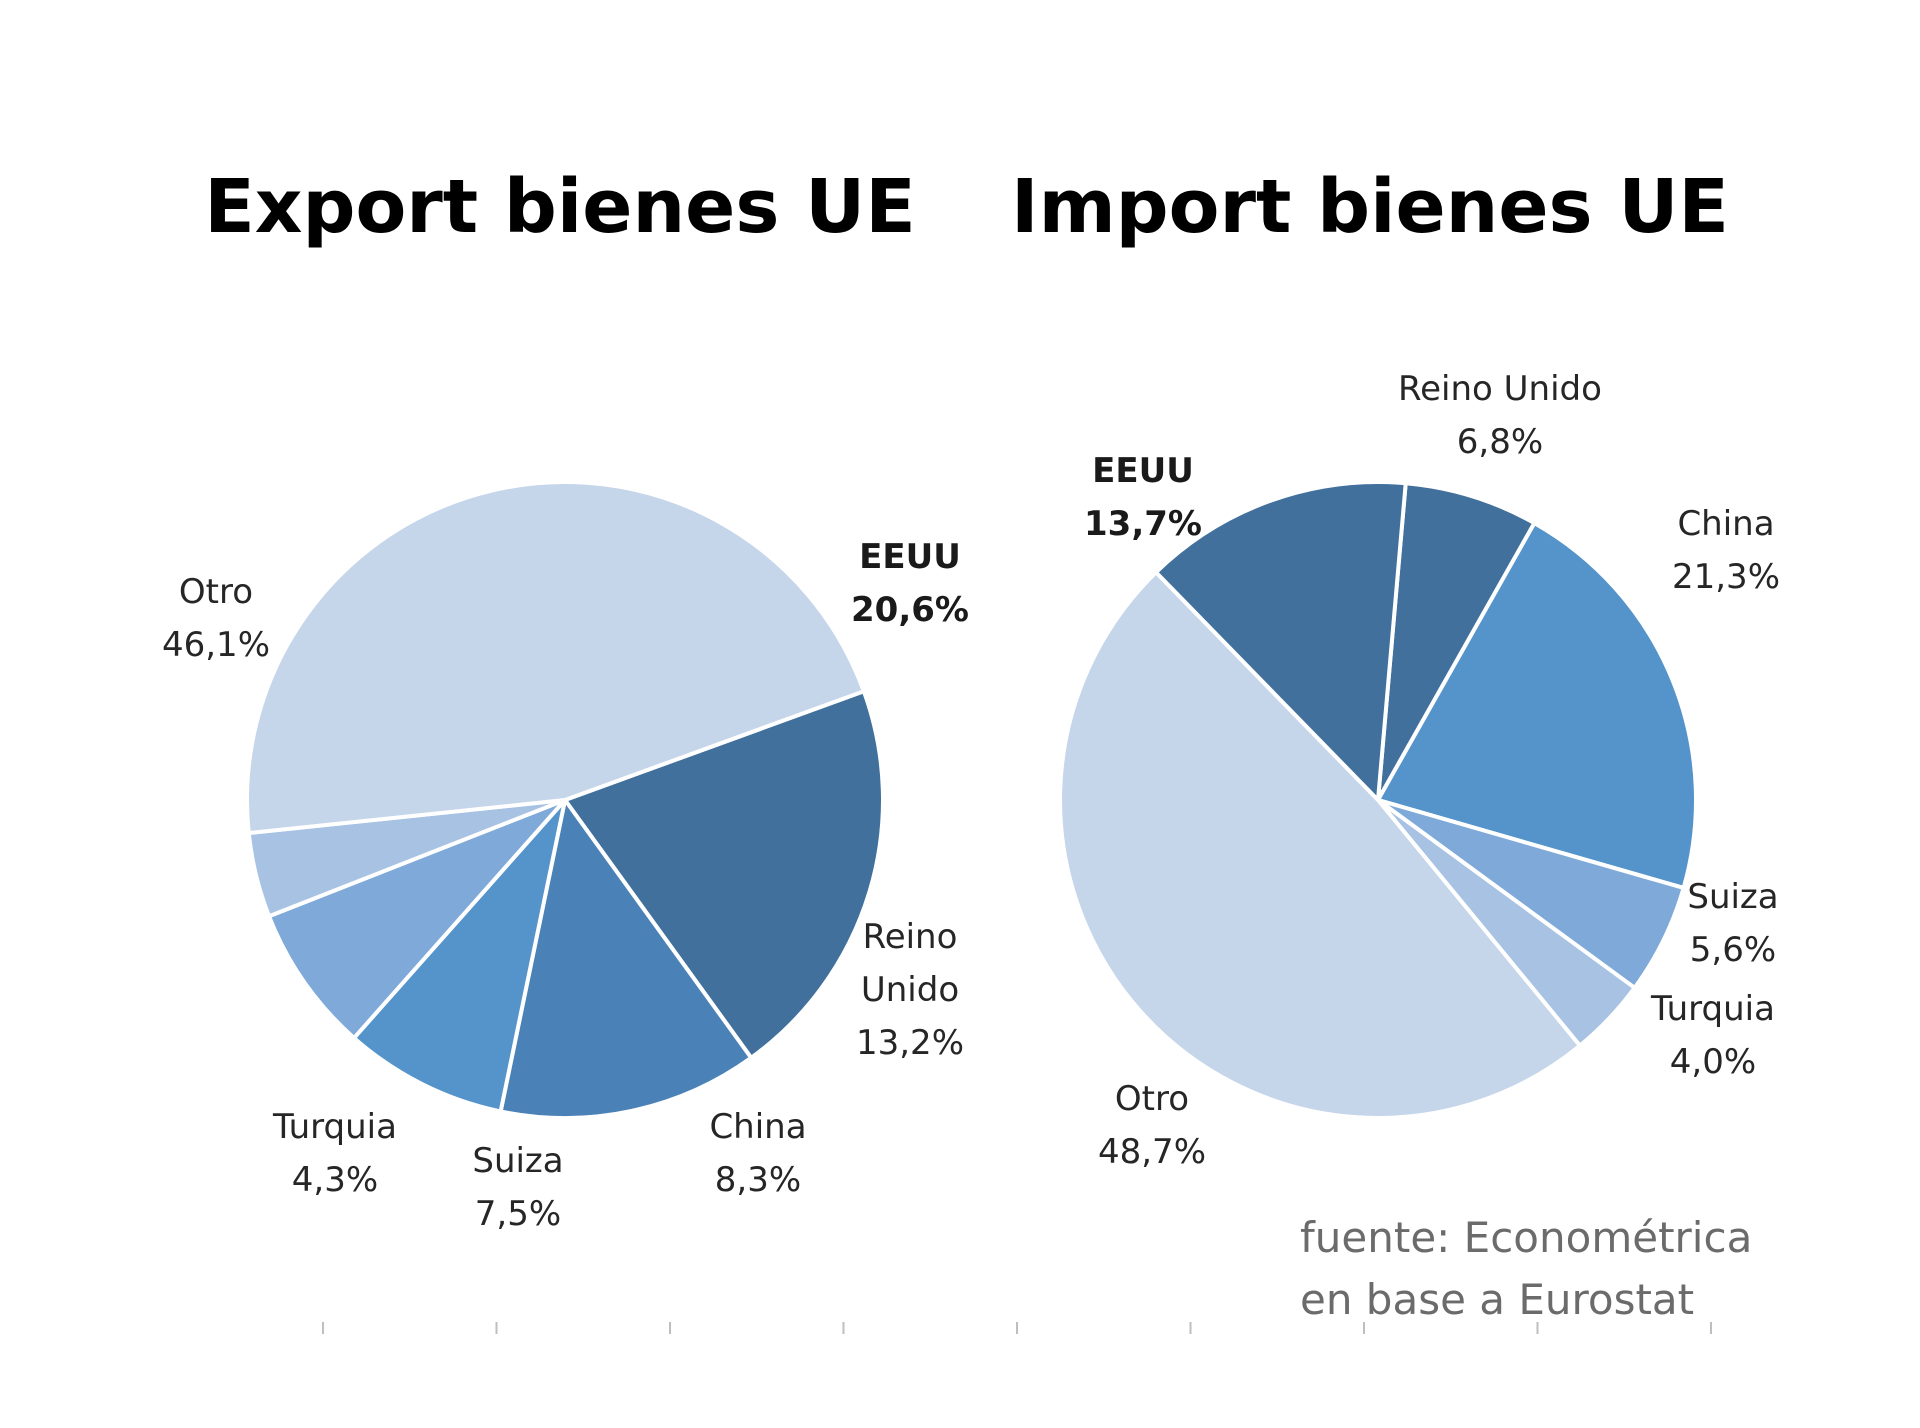 Image resolution: width=1920 pixels, height=1428 pixels. Describe the element at coordinates (758, 1180) in the screenshot. I see `slice-value-china: 8,3%` at that location.